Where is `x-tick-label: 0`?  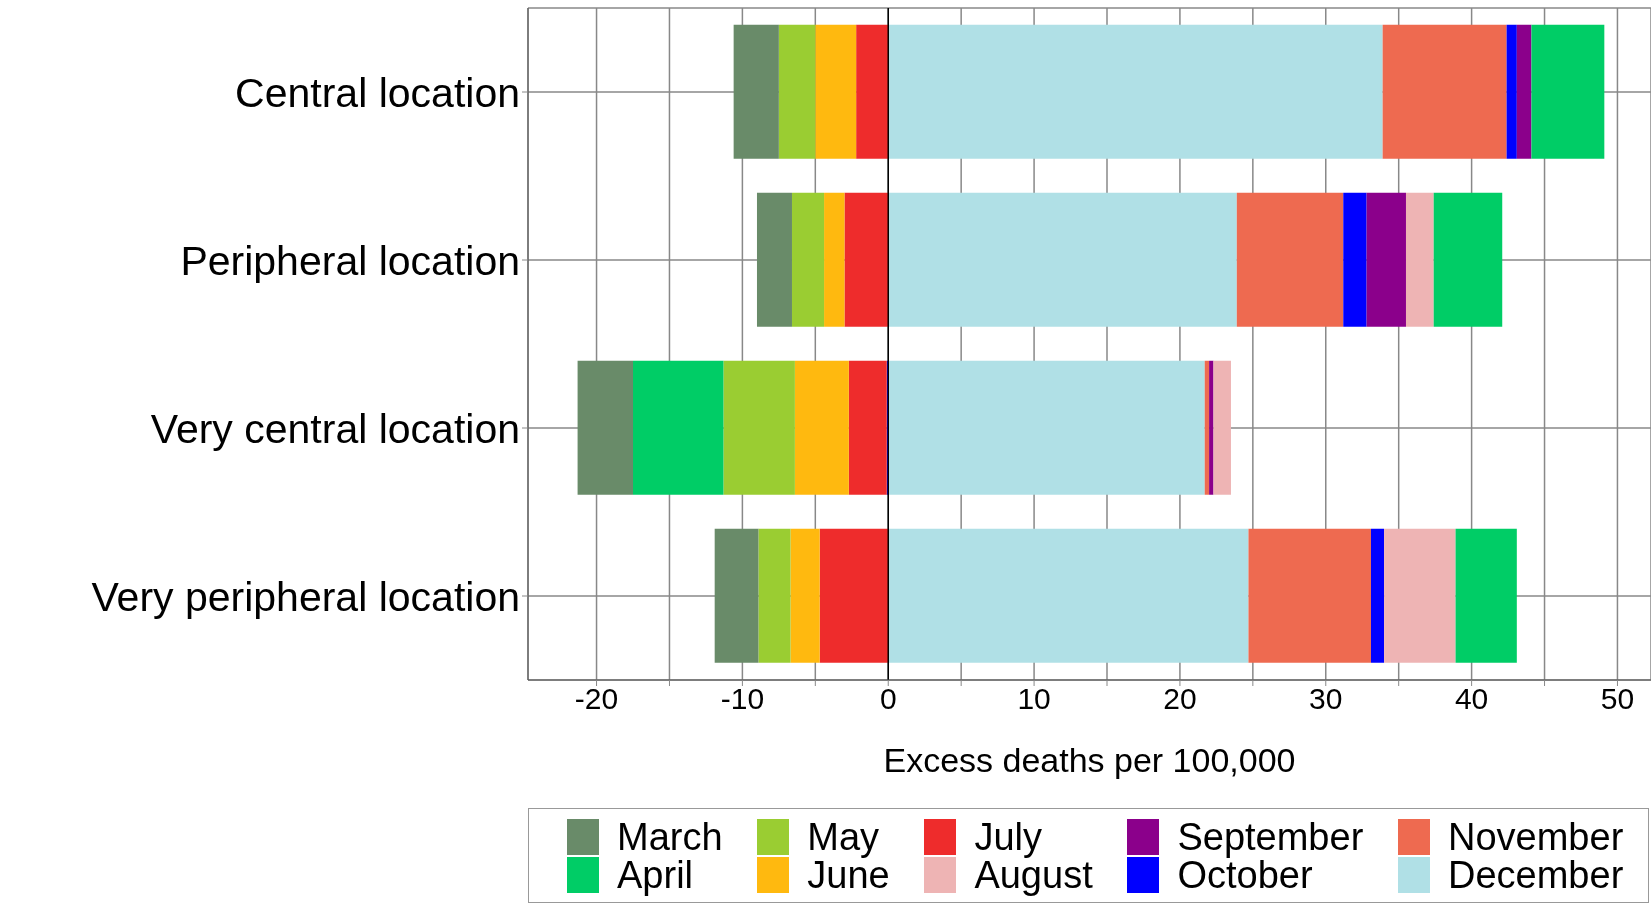 x-tick-label: 0 is located at coordinates (888, 699).